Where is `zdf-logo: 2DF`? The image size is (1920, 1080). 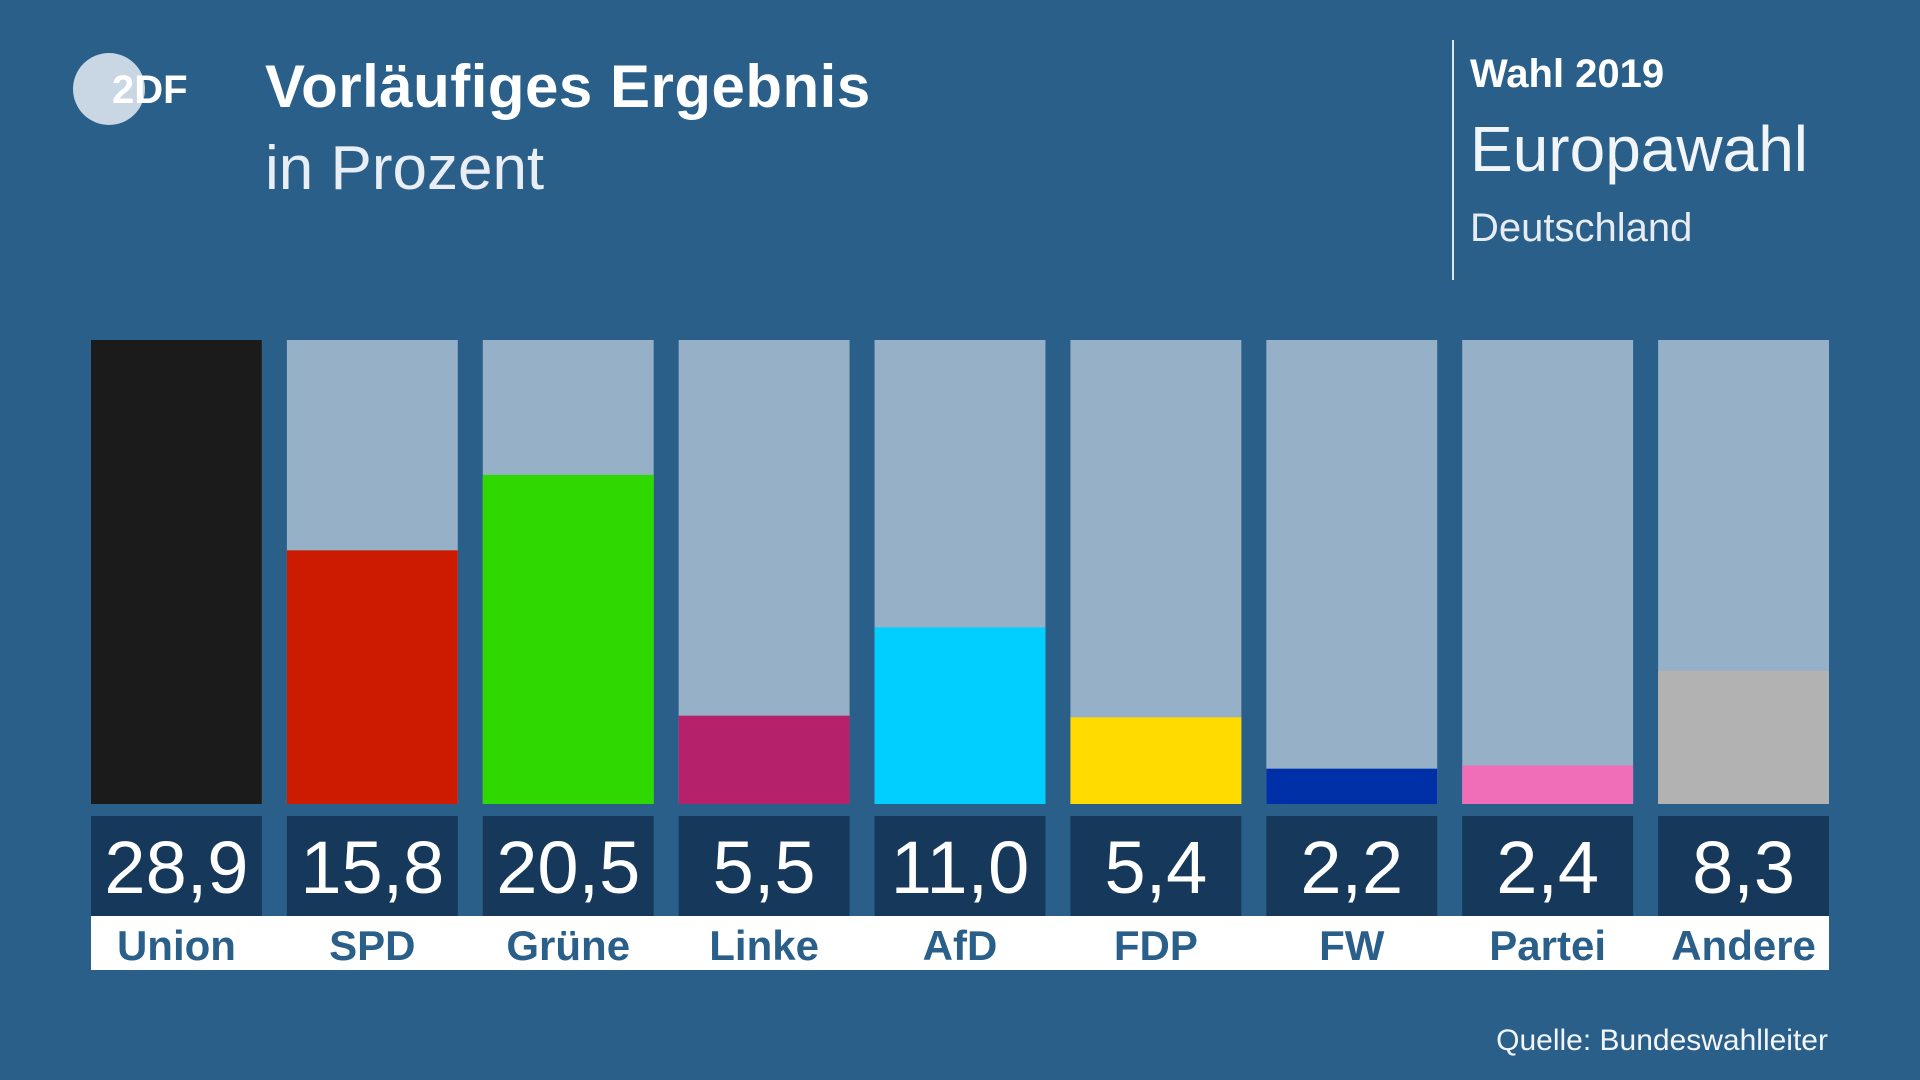 zdf-logo: 2DF is located at coordinates (130, 89).